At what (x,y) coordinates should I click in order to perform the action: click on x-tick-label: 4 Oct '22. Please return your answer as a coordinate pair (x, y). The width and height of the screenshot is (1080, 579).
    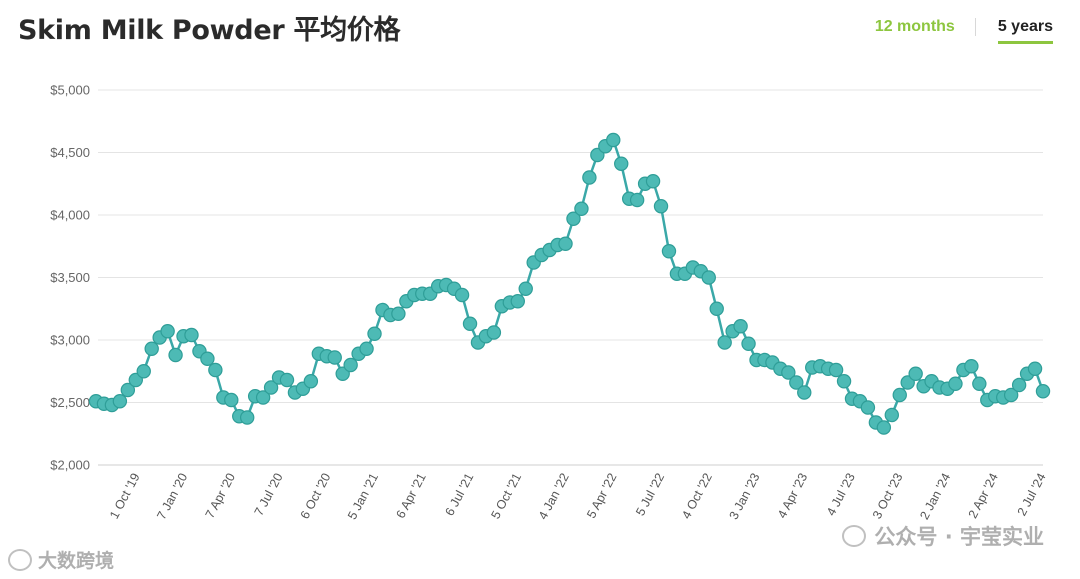
    Looking at the image, I should click on (697, 496).